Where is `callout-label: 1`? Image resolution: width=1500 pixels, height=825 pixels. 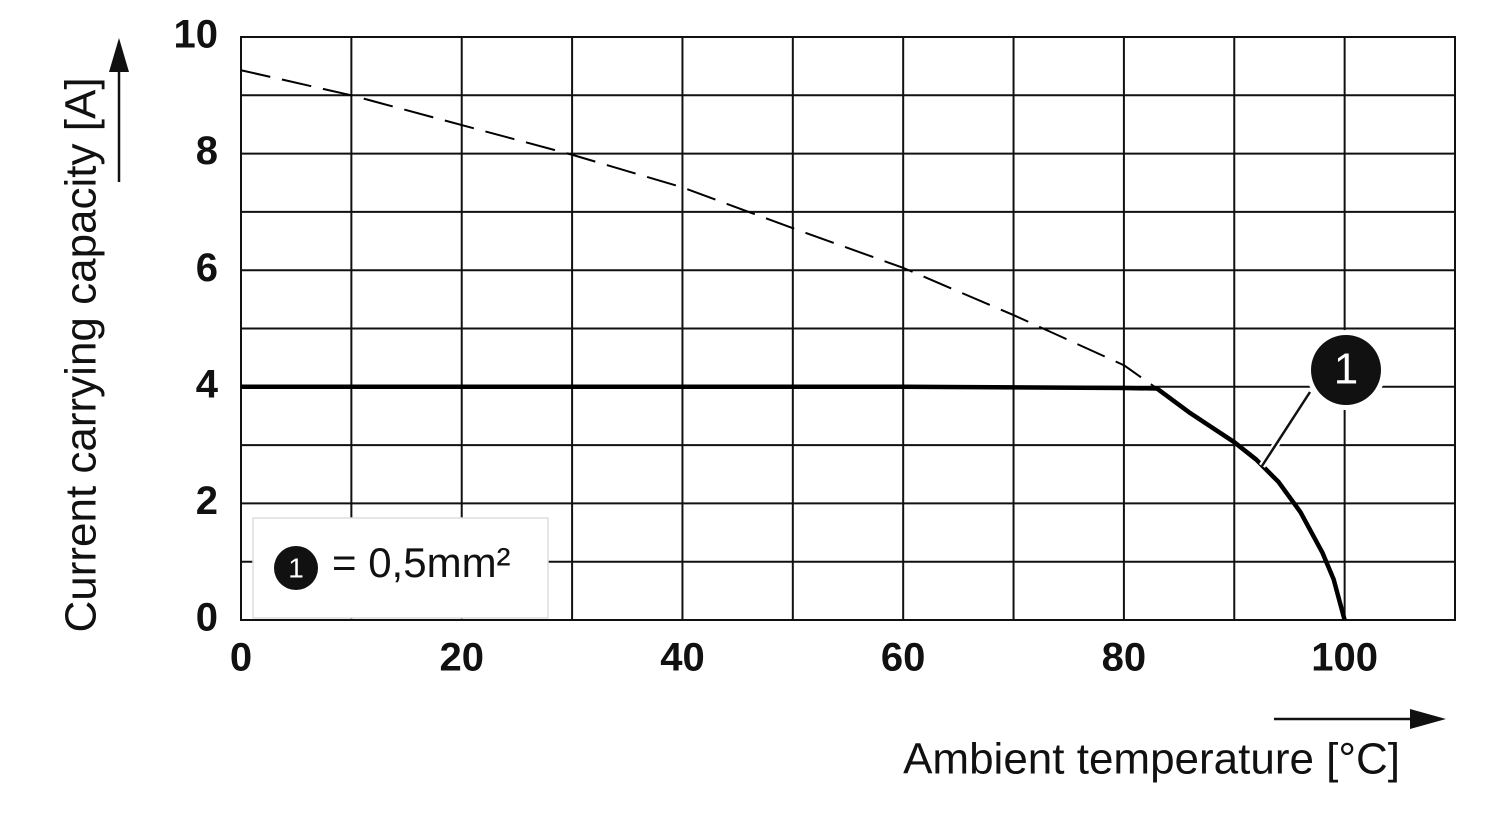
callout-label: 1 is located at coordinates (1346, 369).